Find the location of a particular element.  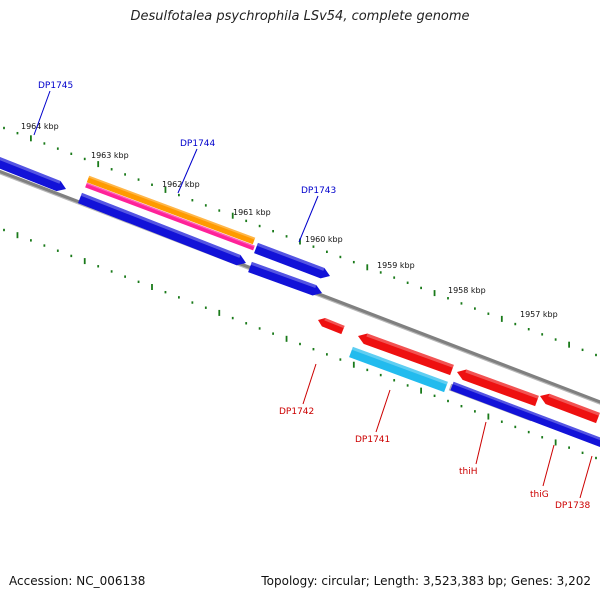

gene-dp1744-orange is located at coordinates (171, 210).